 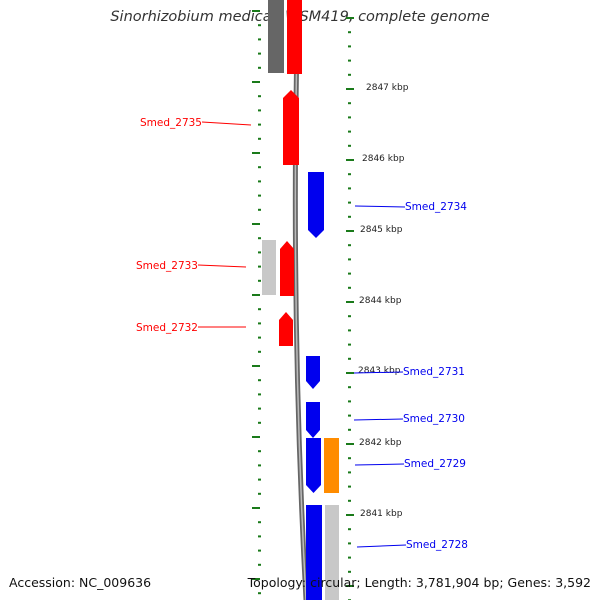 I want to click on gene-label-right: Smed_2734, so click(x=436, y=207).